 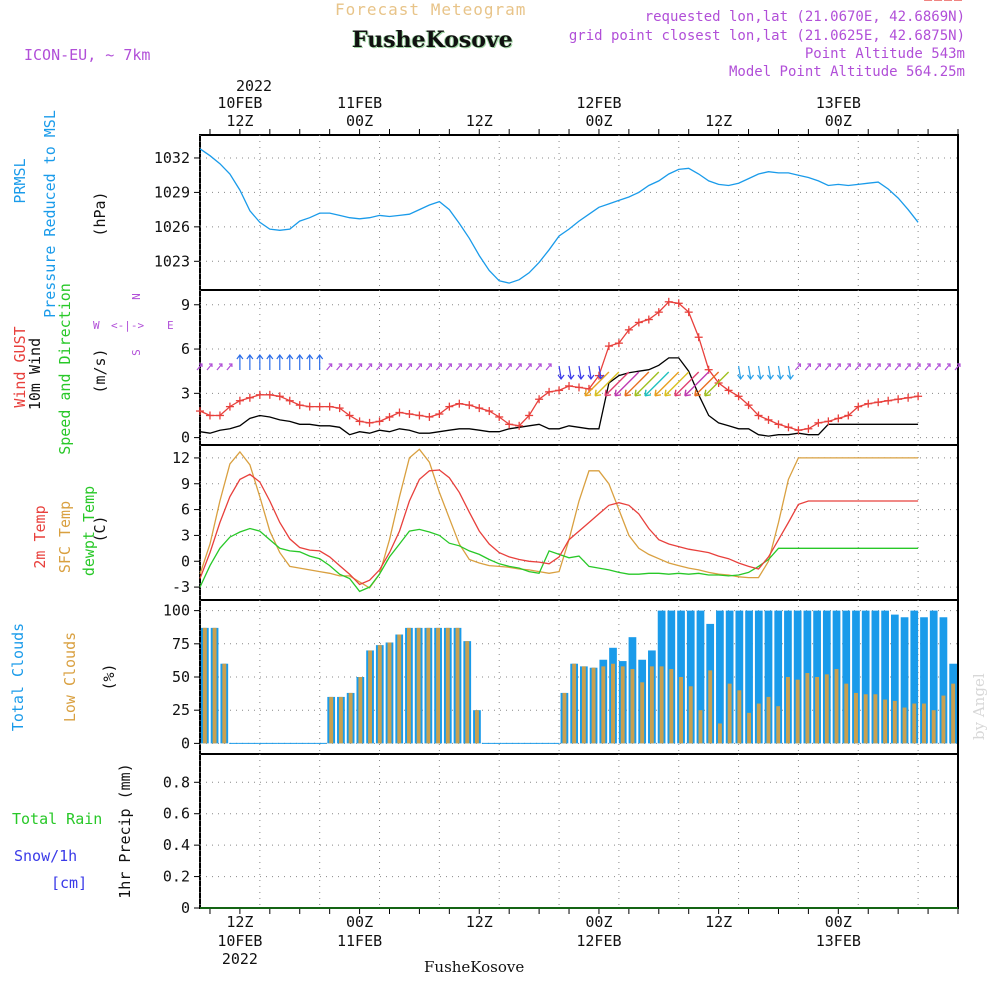 What do you see at coordinates (240, 922) in the screenshot?
I see `bottom-hour-label: 12Z` at bounding box center [240, 922].